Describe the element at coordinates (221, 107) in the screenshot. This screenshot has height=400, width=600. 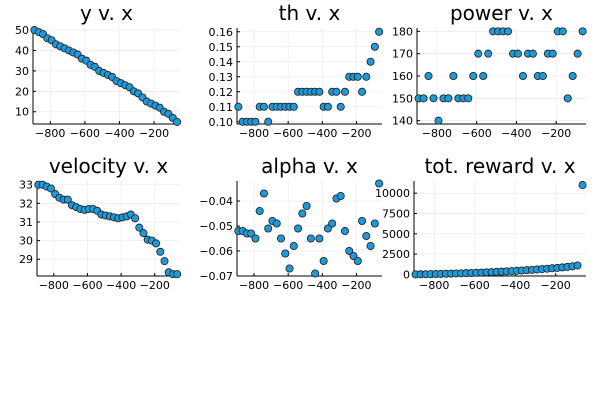
I see `y-tick-label: 0.11` at that location.